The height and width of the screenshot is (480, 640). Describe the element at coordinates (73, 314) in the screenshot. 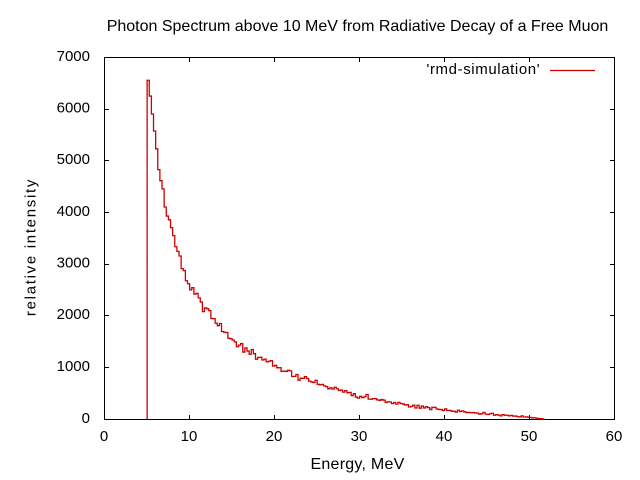

I see `svg-text: 2000` at that location.